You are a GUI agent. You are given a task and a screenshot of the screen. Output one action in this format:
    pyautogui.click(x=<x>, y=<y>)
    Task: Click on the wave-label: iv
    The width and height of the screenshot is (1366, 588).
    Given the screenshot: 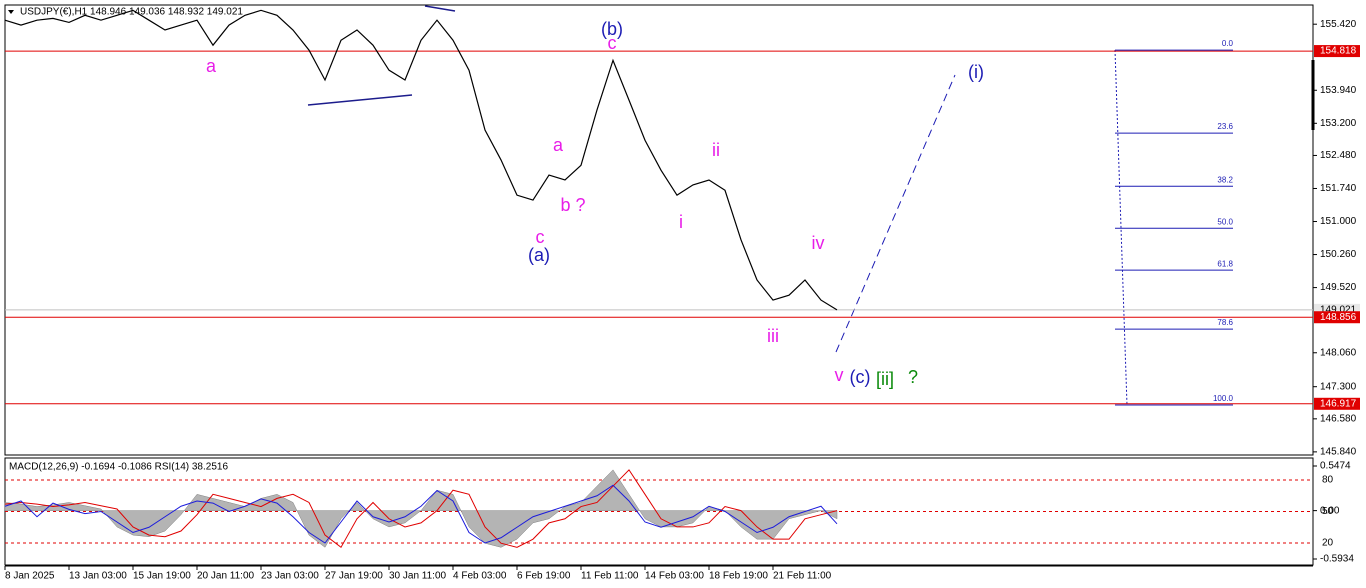 What is the action you would take?
    pyautogui.click(x=818, y=243)
    